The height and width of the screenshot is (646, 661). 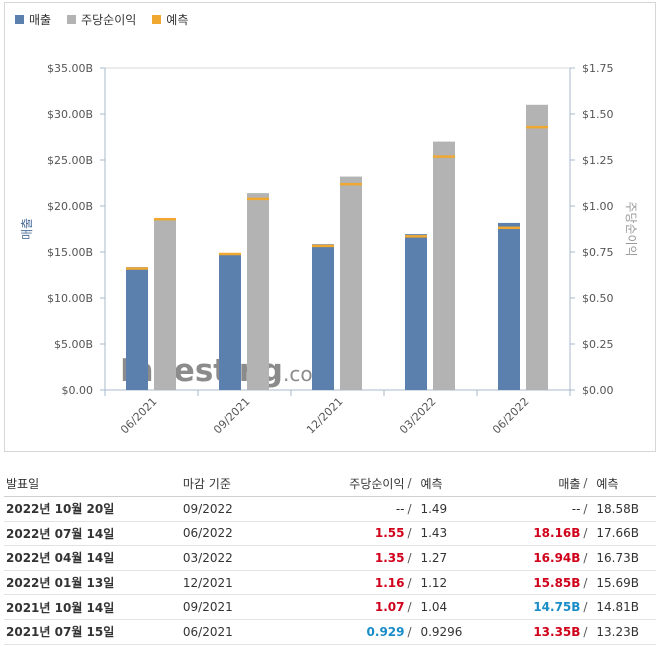 I want to click on y-tick-label-right: $1.25, so click(x=598, y=160).